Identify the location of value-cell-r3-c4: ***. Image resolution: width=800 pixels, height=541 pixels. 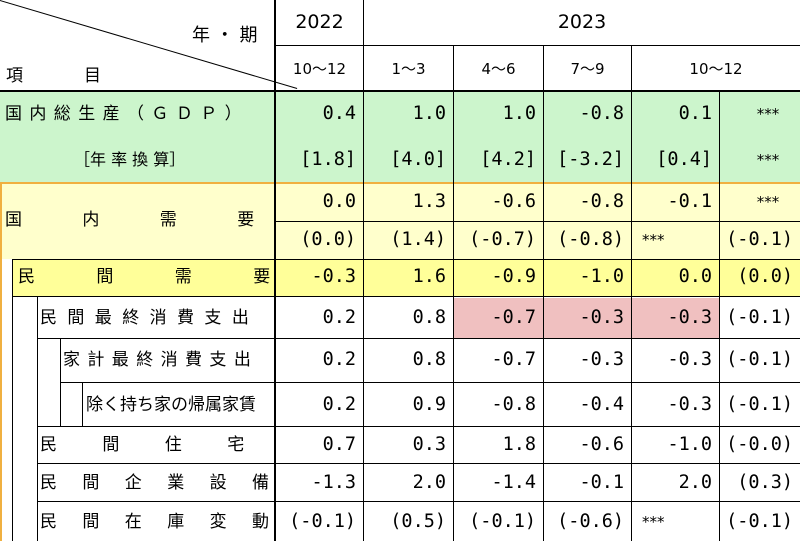
(653, 240).